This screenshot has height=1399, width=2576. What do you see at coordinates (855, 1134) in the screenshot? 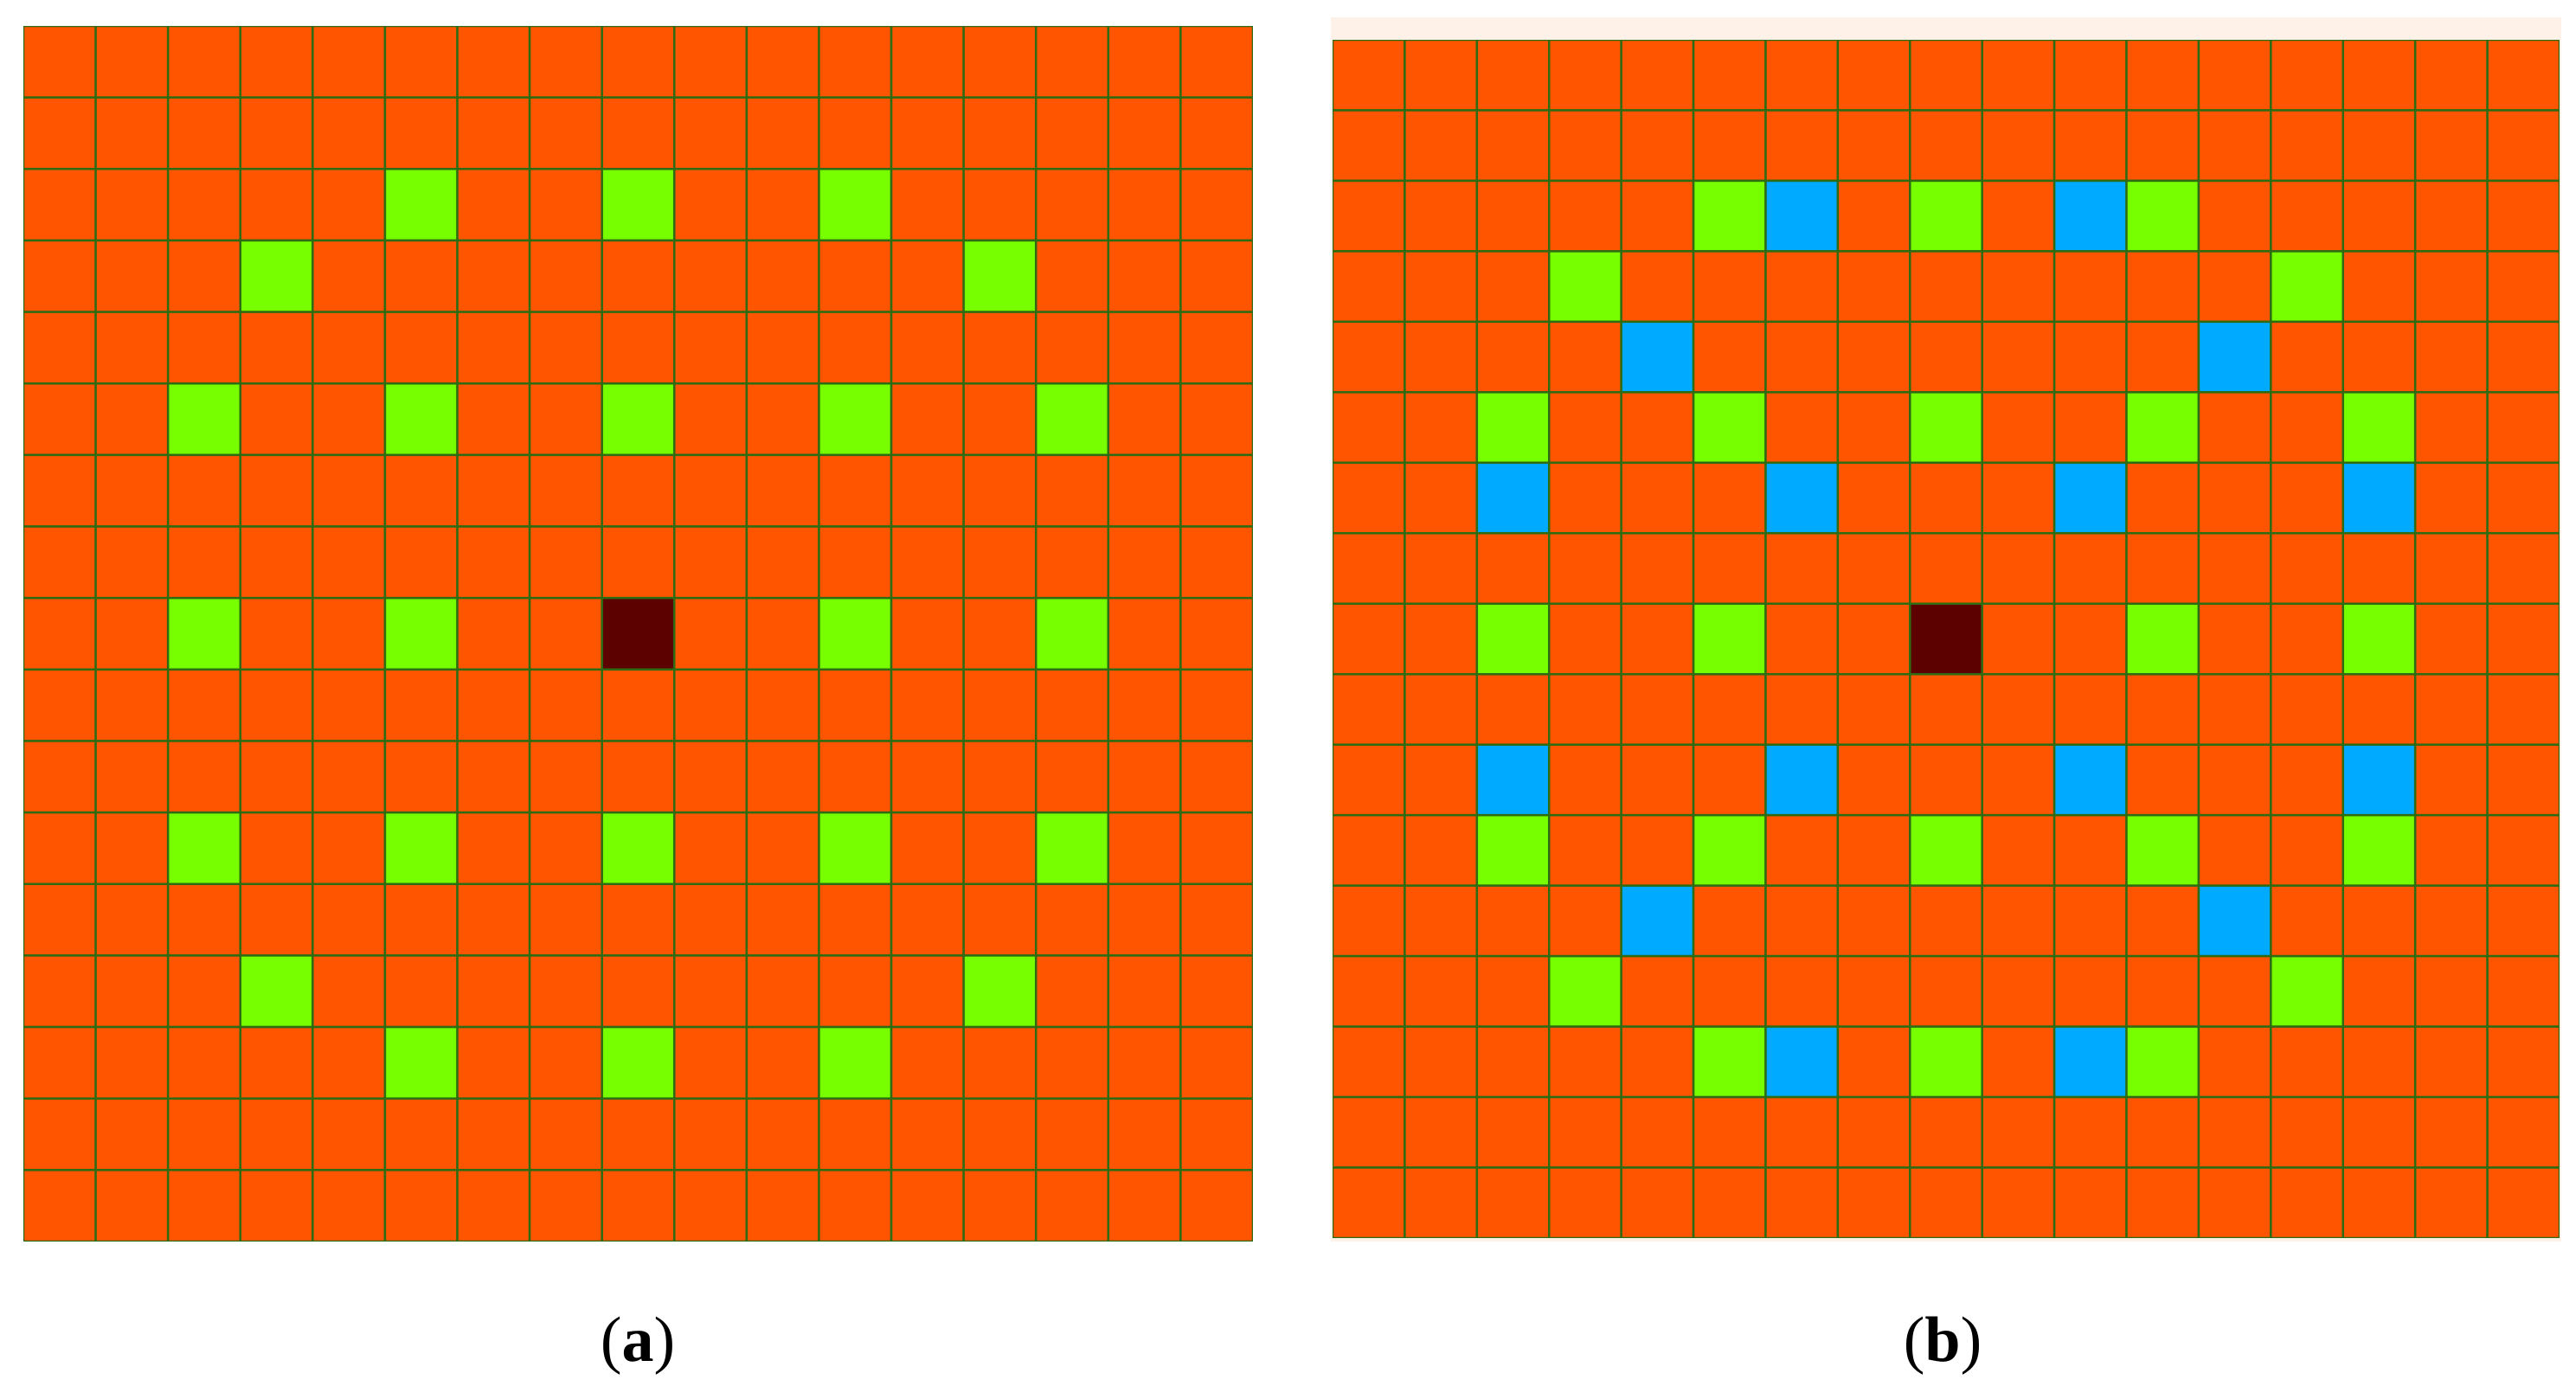
I see `cell-a-r15-c11` at bounding box center [855, 1134].